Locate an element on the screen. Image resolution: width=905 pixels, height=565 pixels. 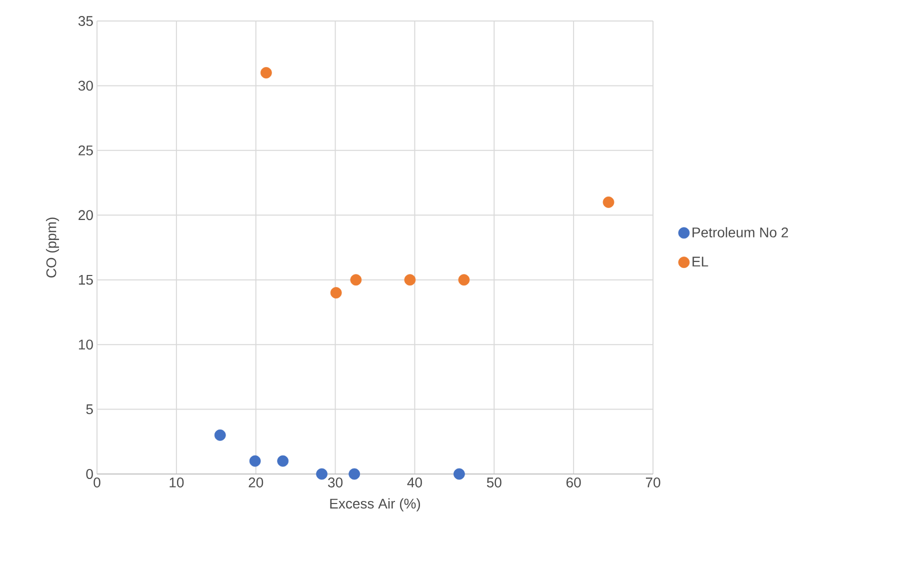
y-tick-label: 0 is located at coordinates (89, 474).